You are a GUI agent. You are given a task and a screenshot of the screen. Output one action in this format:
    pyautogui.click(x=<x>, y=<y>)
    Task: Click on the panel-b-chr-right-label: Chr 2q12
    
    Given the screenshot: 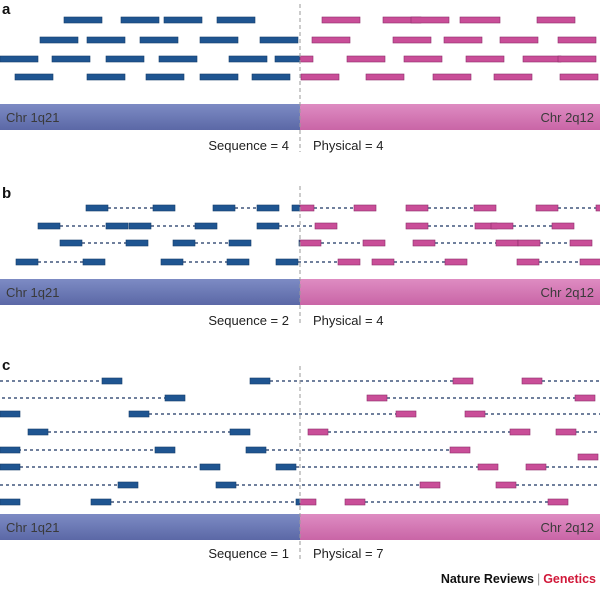 What is the action you would take?
    pyautogui.click(x=567, y=292)
    